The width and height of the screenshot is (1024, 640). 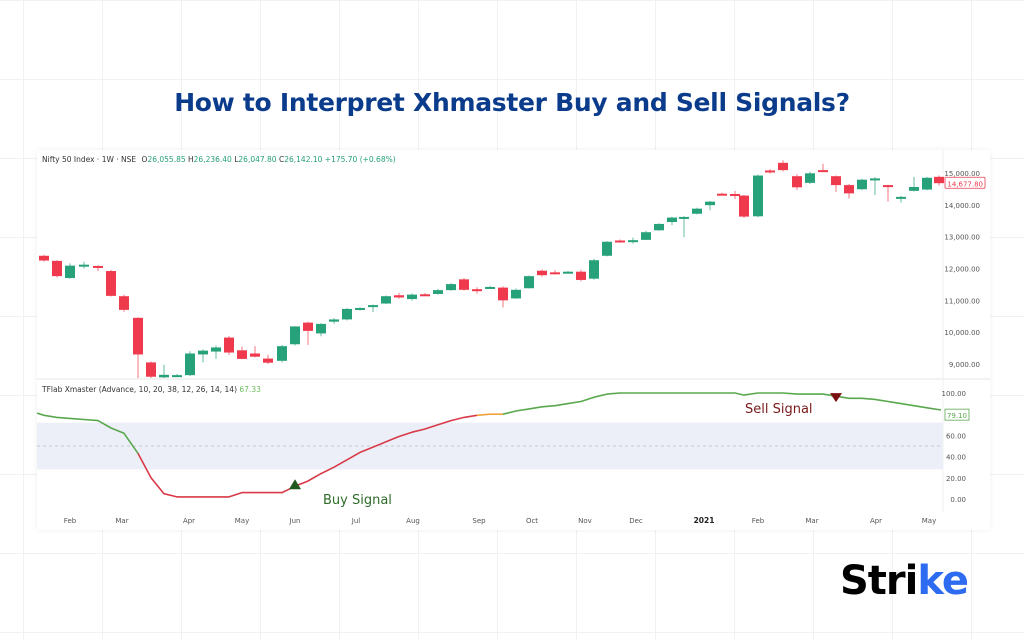 I want to click on close-label: C, so click(x=281, y=159).